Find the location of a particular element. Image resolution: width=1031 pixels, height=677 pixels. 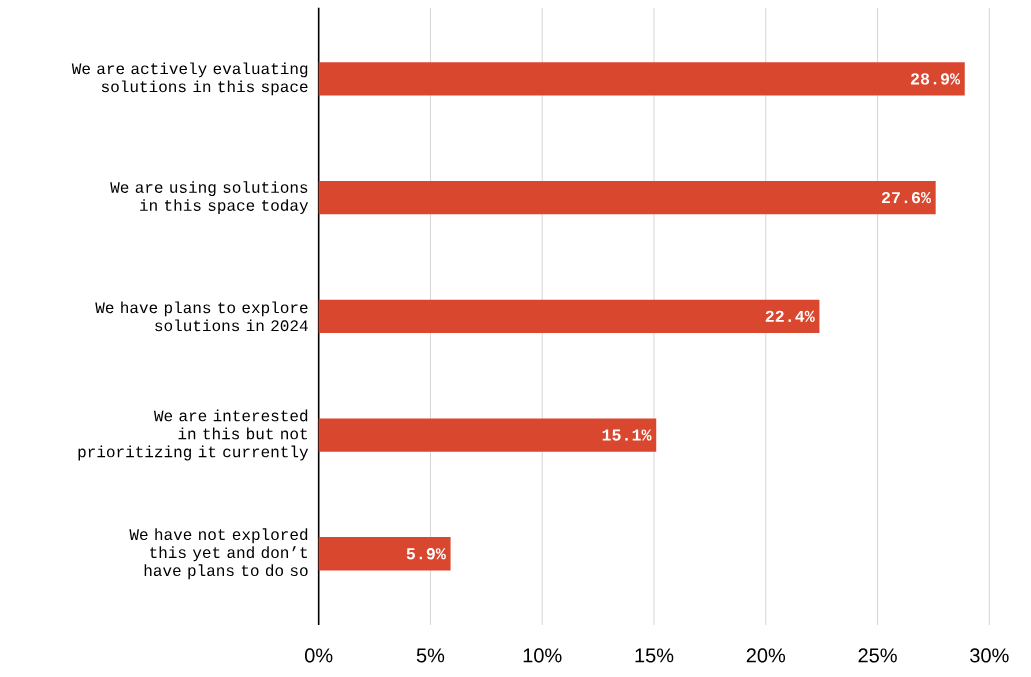

x-tick-label: 20% is located at coordinates (766, 655).